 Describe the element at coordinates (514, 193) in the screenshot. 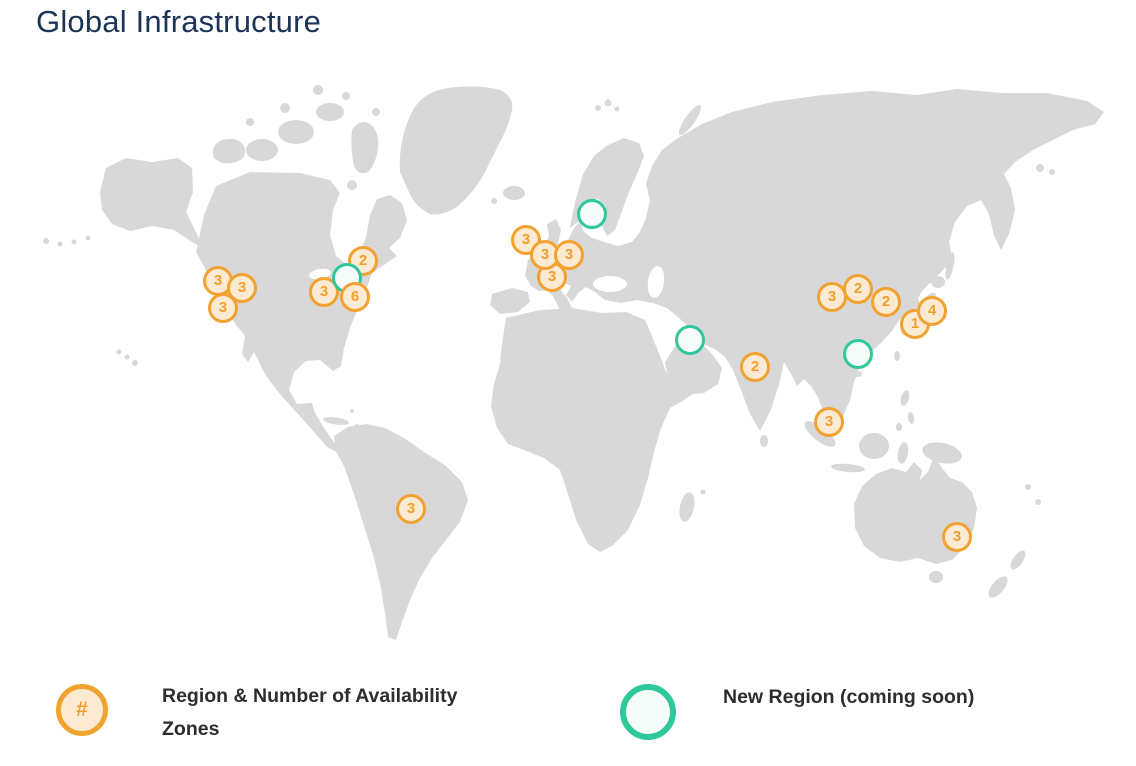

I see `region-iceland` at that location.